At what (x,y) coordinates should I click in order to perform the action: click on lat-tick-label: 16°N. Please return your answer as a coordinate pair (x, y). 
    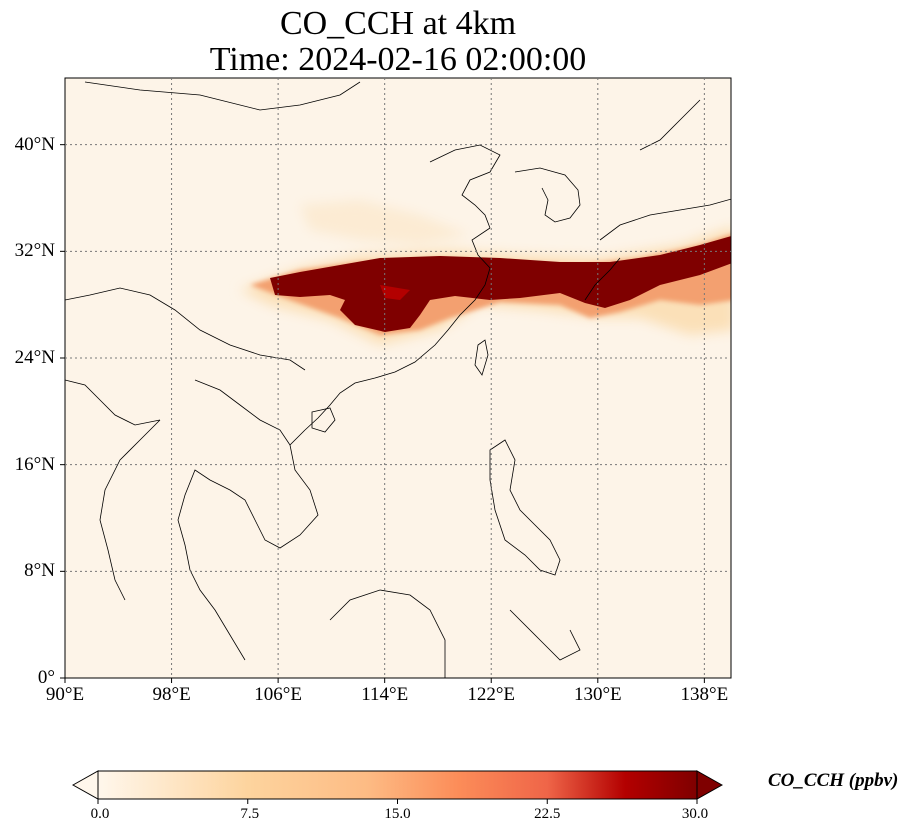
    Looking at the image, I should click on (34, 464).